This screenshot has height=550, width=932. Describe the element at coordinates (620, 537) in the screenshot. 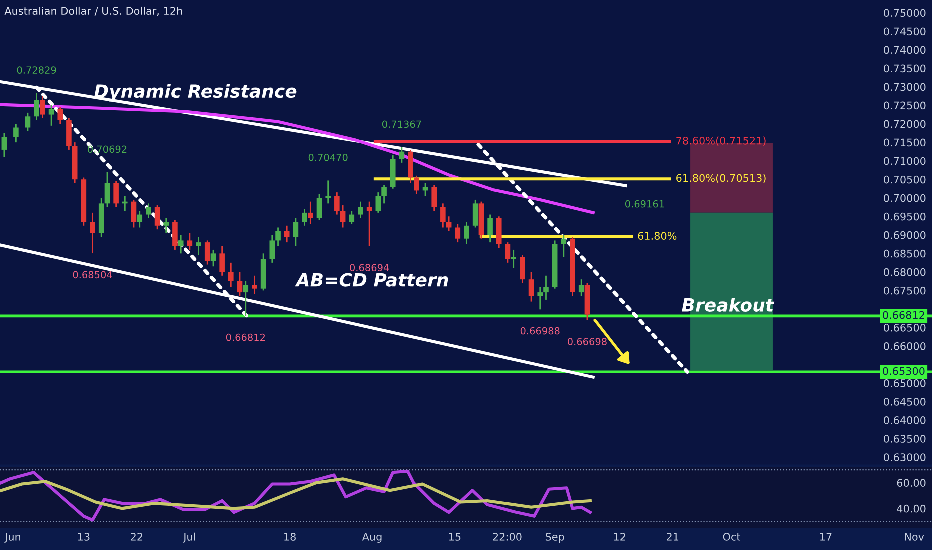

I see `x-tick-label: 12` at that location.